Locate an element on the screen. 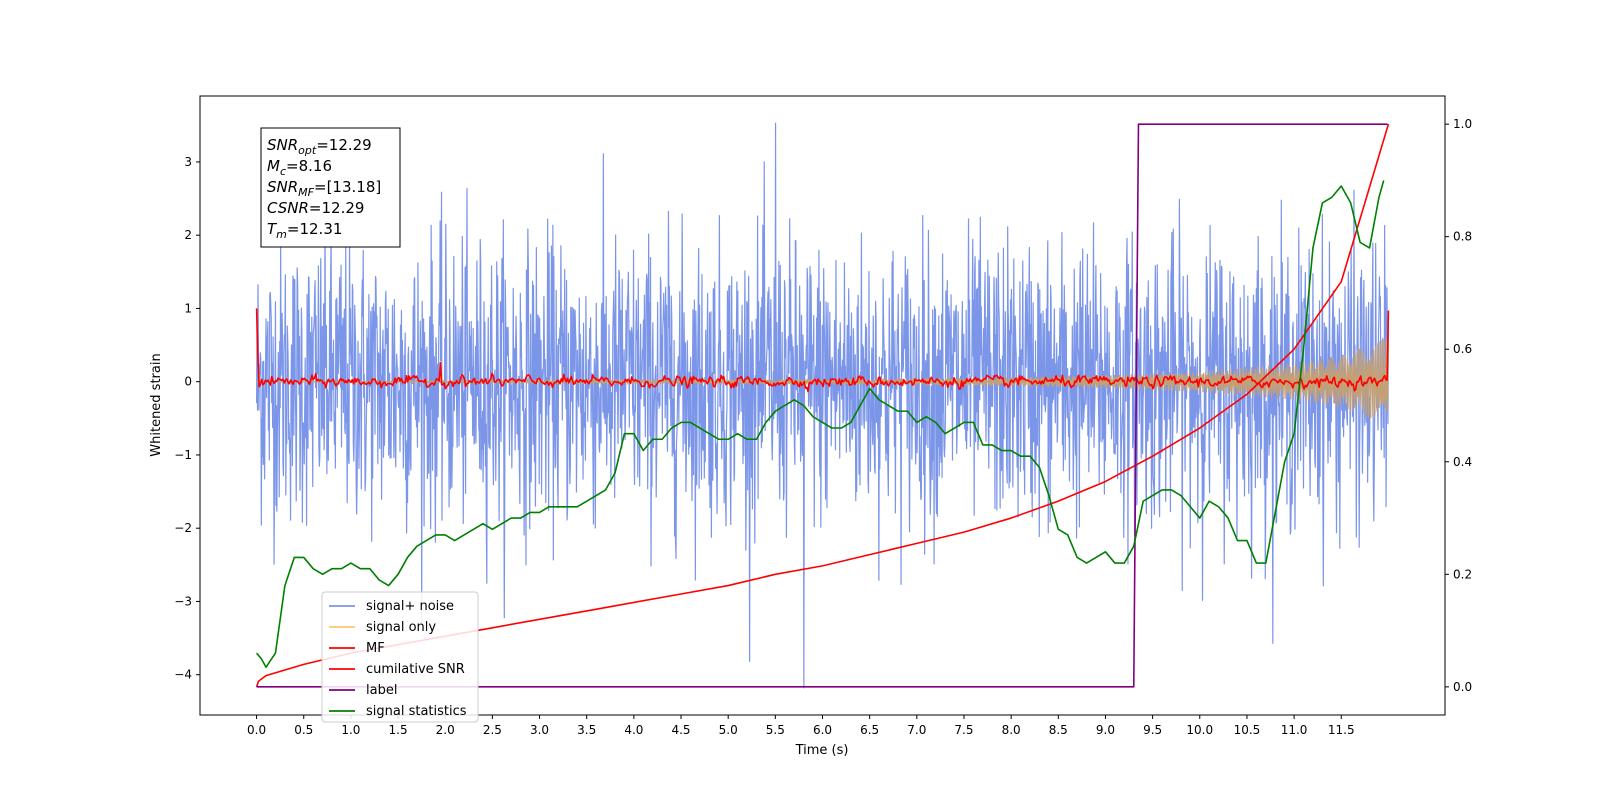 The height and width of the screenshot is (800, 1600). y-axis-right: 1.0 0.8 0.6 0.4 0.2 0.0 is located at coordinates (1458, 405).